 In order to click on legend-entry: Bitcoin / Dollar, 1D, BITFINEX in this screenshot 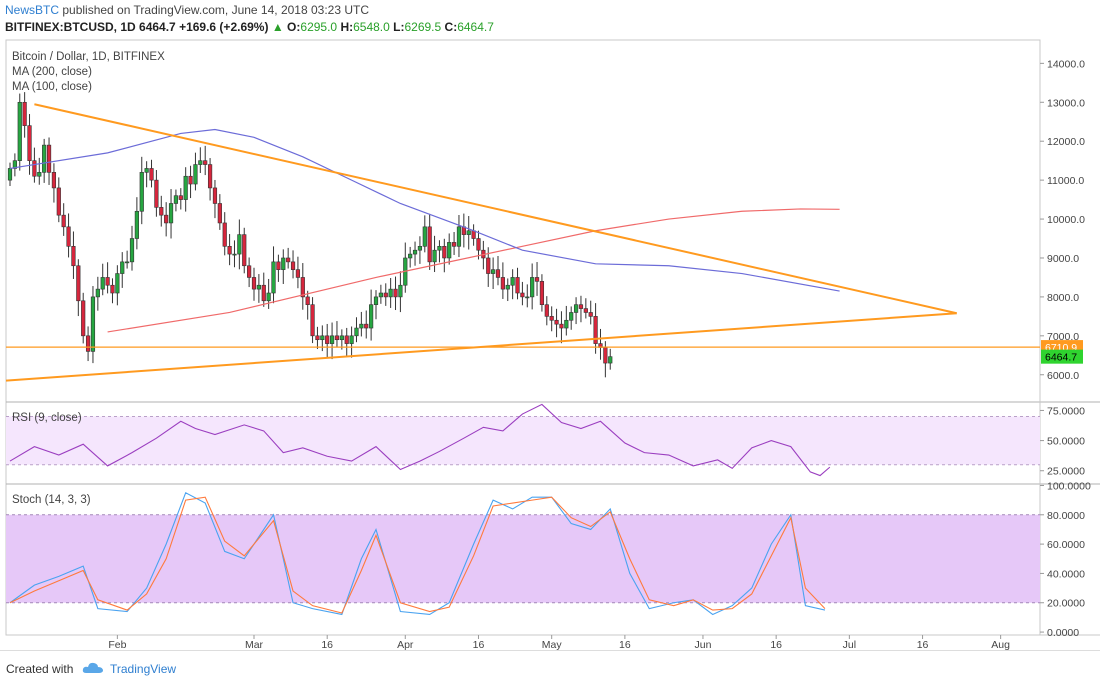, I will do `click(88, 57)`.